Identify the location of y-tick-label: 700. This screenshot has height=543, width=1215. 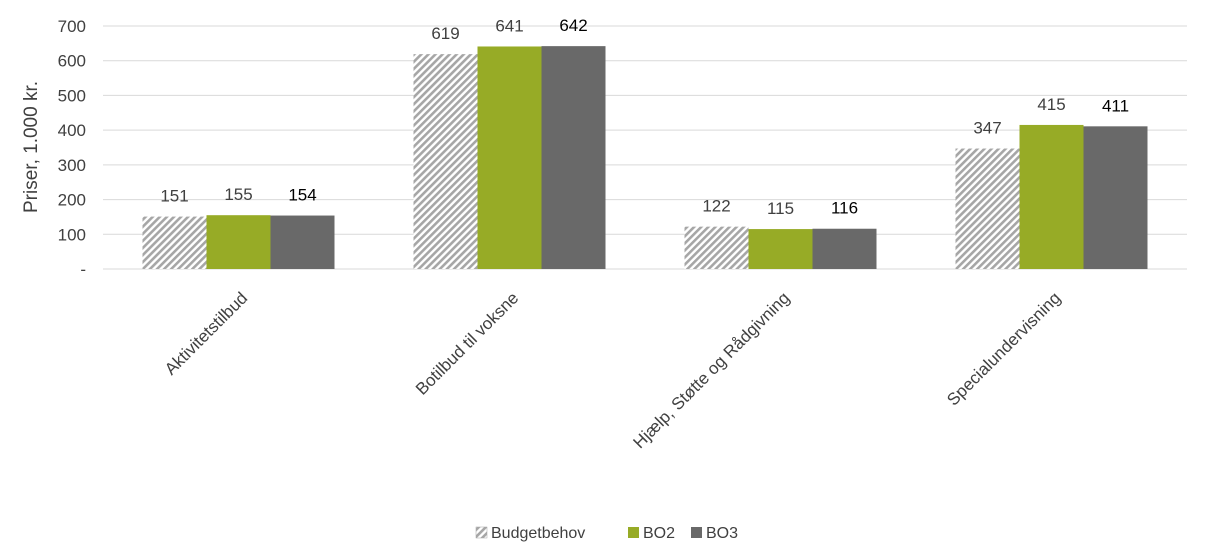
(72, 26).